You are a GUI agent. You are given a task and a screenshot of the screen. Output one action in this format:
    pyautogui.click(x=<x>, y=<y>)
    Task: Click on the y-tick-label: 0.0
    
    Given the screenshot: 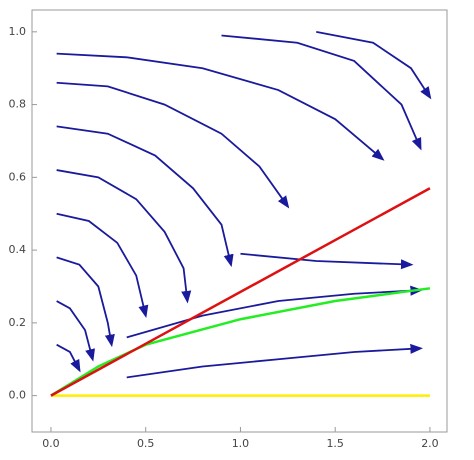 What is the action you would take?
    pyautogui.click(x=18, y=395)
    